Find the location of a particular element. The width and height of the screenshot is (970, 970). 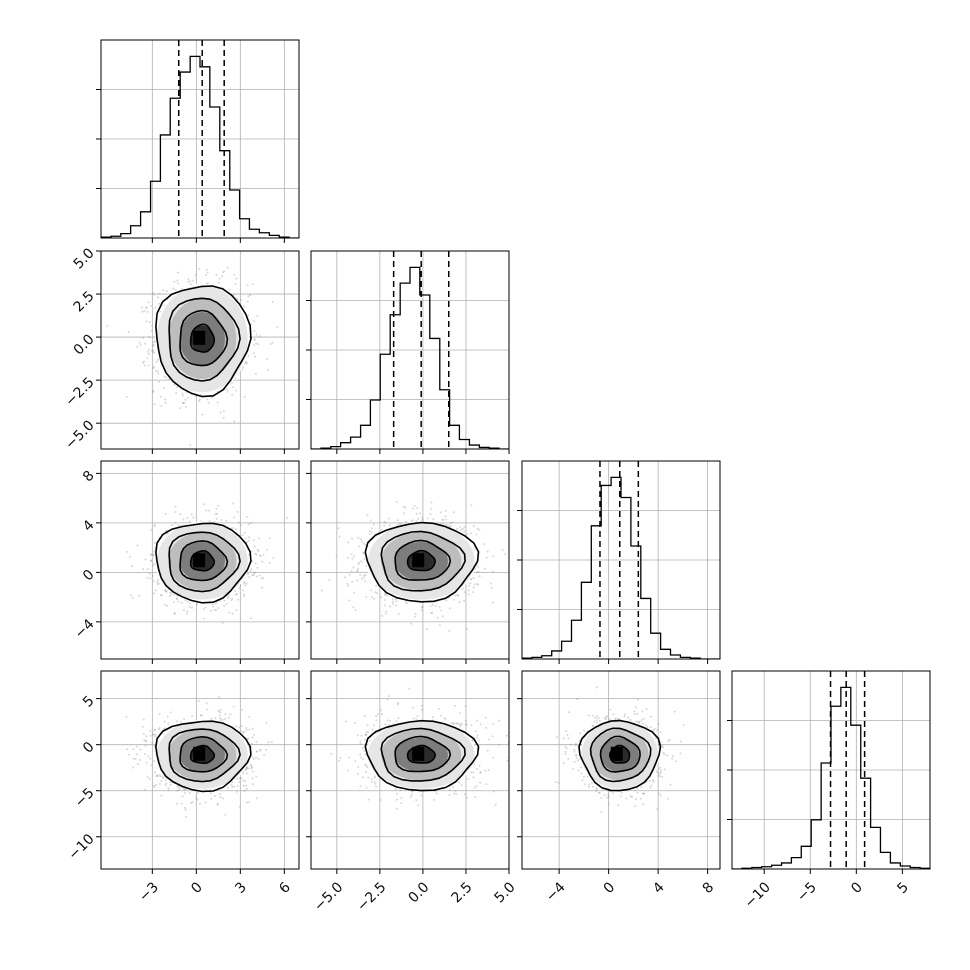

hist-panel-0-content is located at coordinates (200, 139).